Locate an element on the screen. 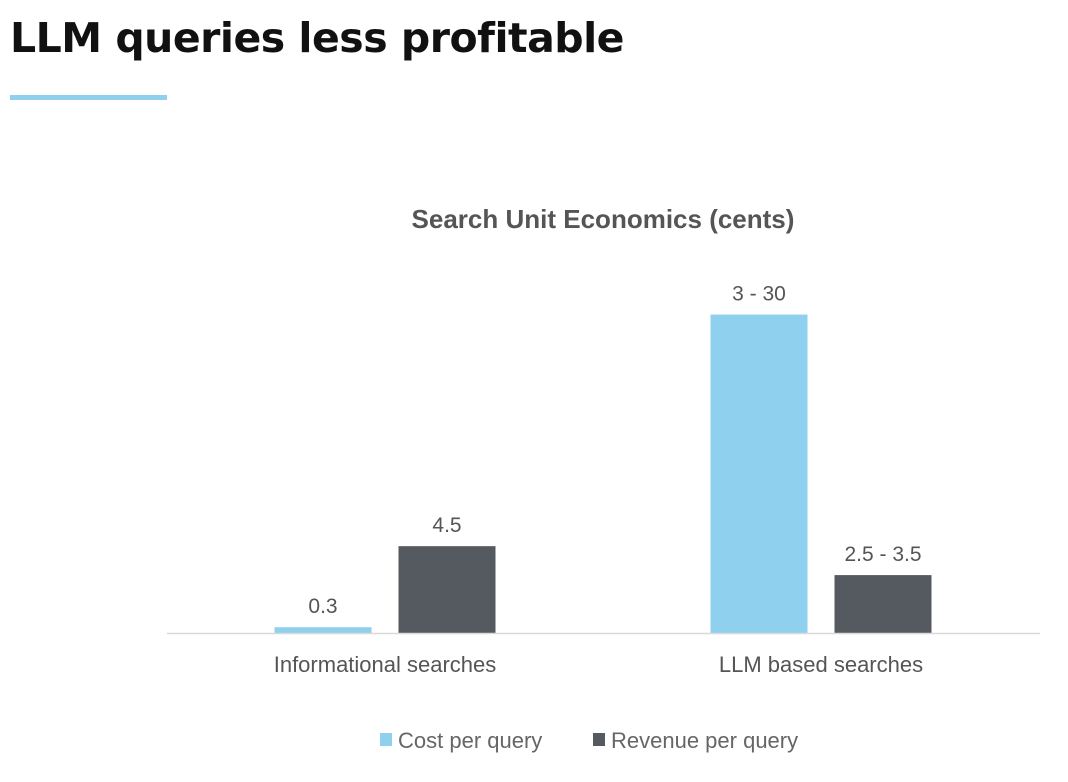 Image resolution: width=1068 pixels, height=782 pixels. category-label: Informational searches is located at coordinates (385, 664).